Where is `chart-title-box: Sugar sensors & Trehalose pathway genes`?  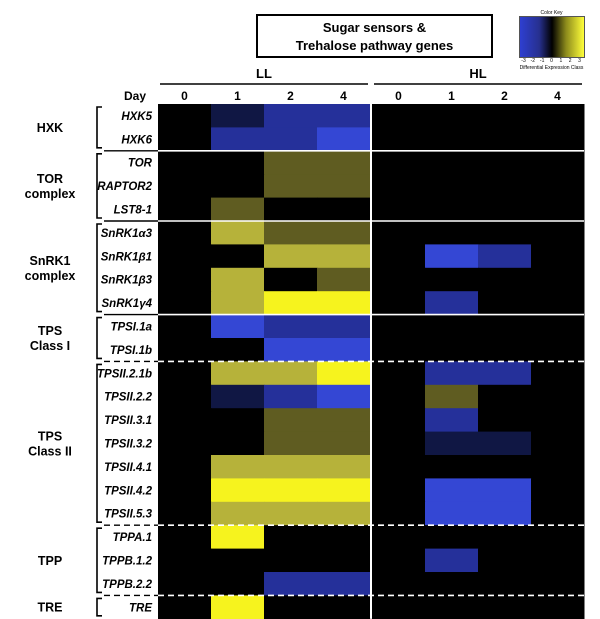 chart-title-box: Sugar sensors & Trehalose pathway genes is located at coordinates (374, 36).